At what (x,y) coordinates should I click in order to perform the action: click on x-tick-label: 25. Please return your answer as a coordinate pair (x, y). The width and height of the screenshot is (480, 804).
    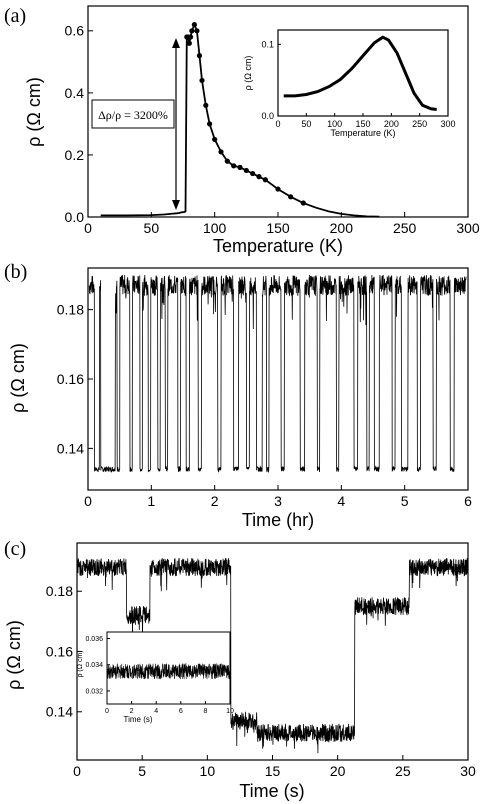
    Looking at the image, I should click on (403, 771).